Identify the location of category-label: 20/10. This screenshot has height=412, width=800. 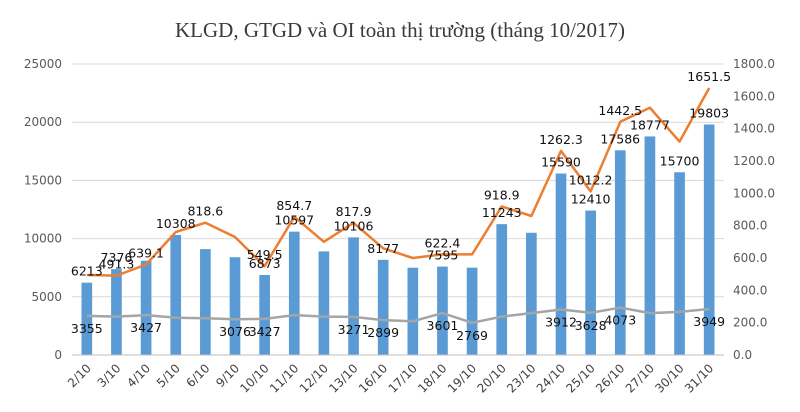
(491, 378).